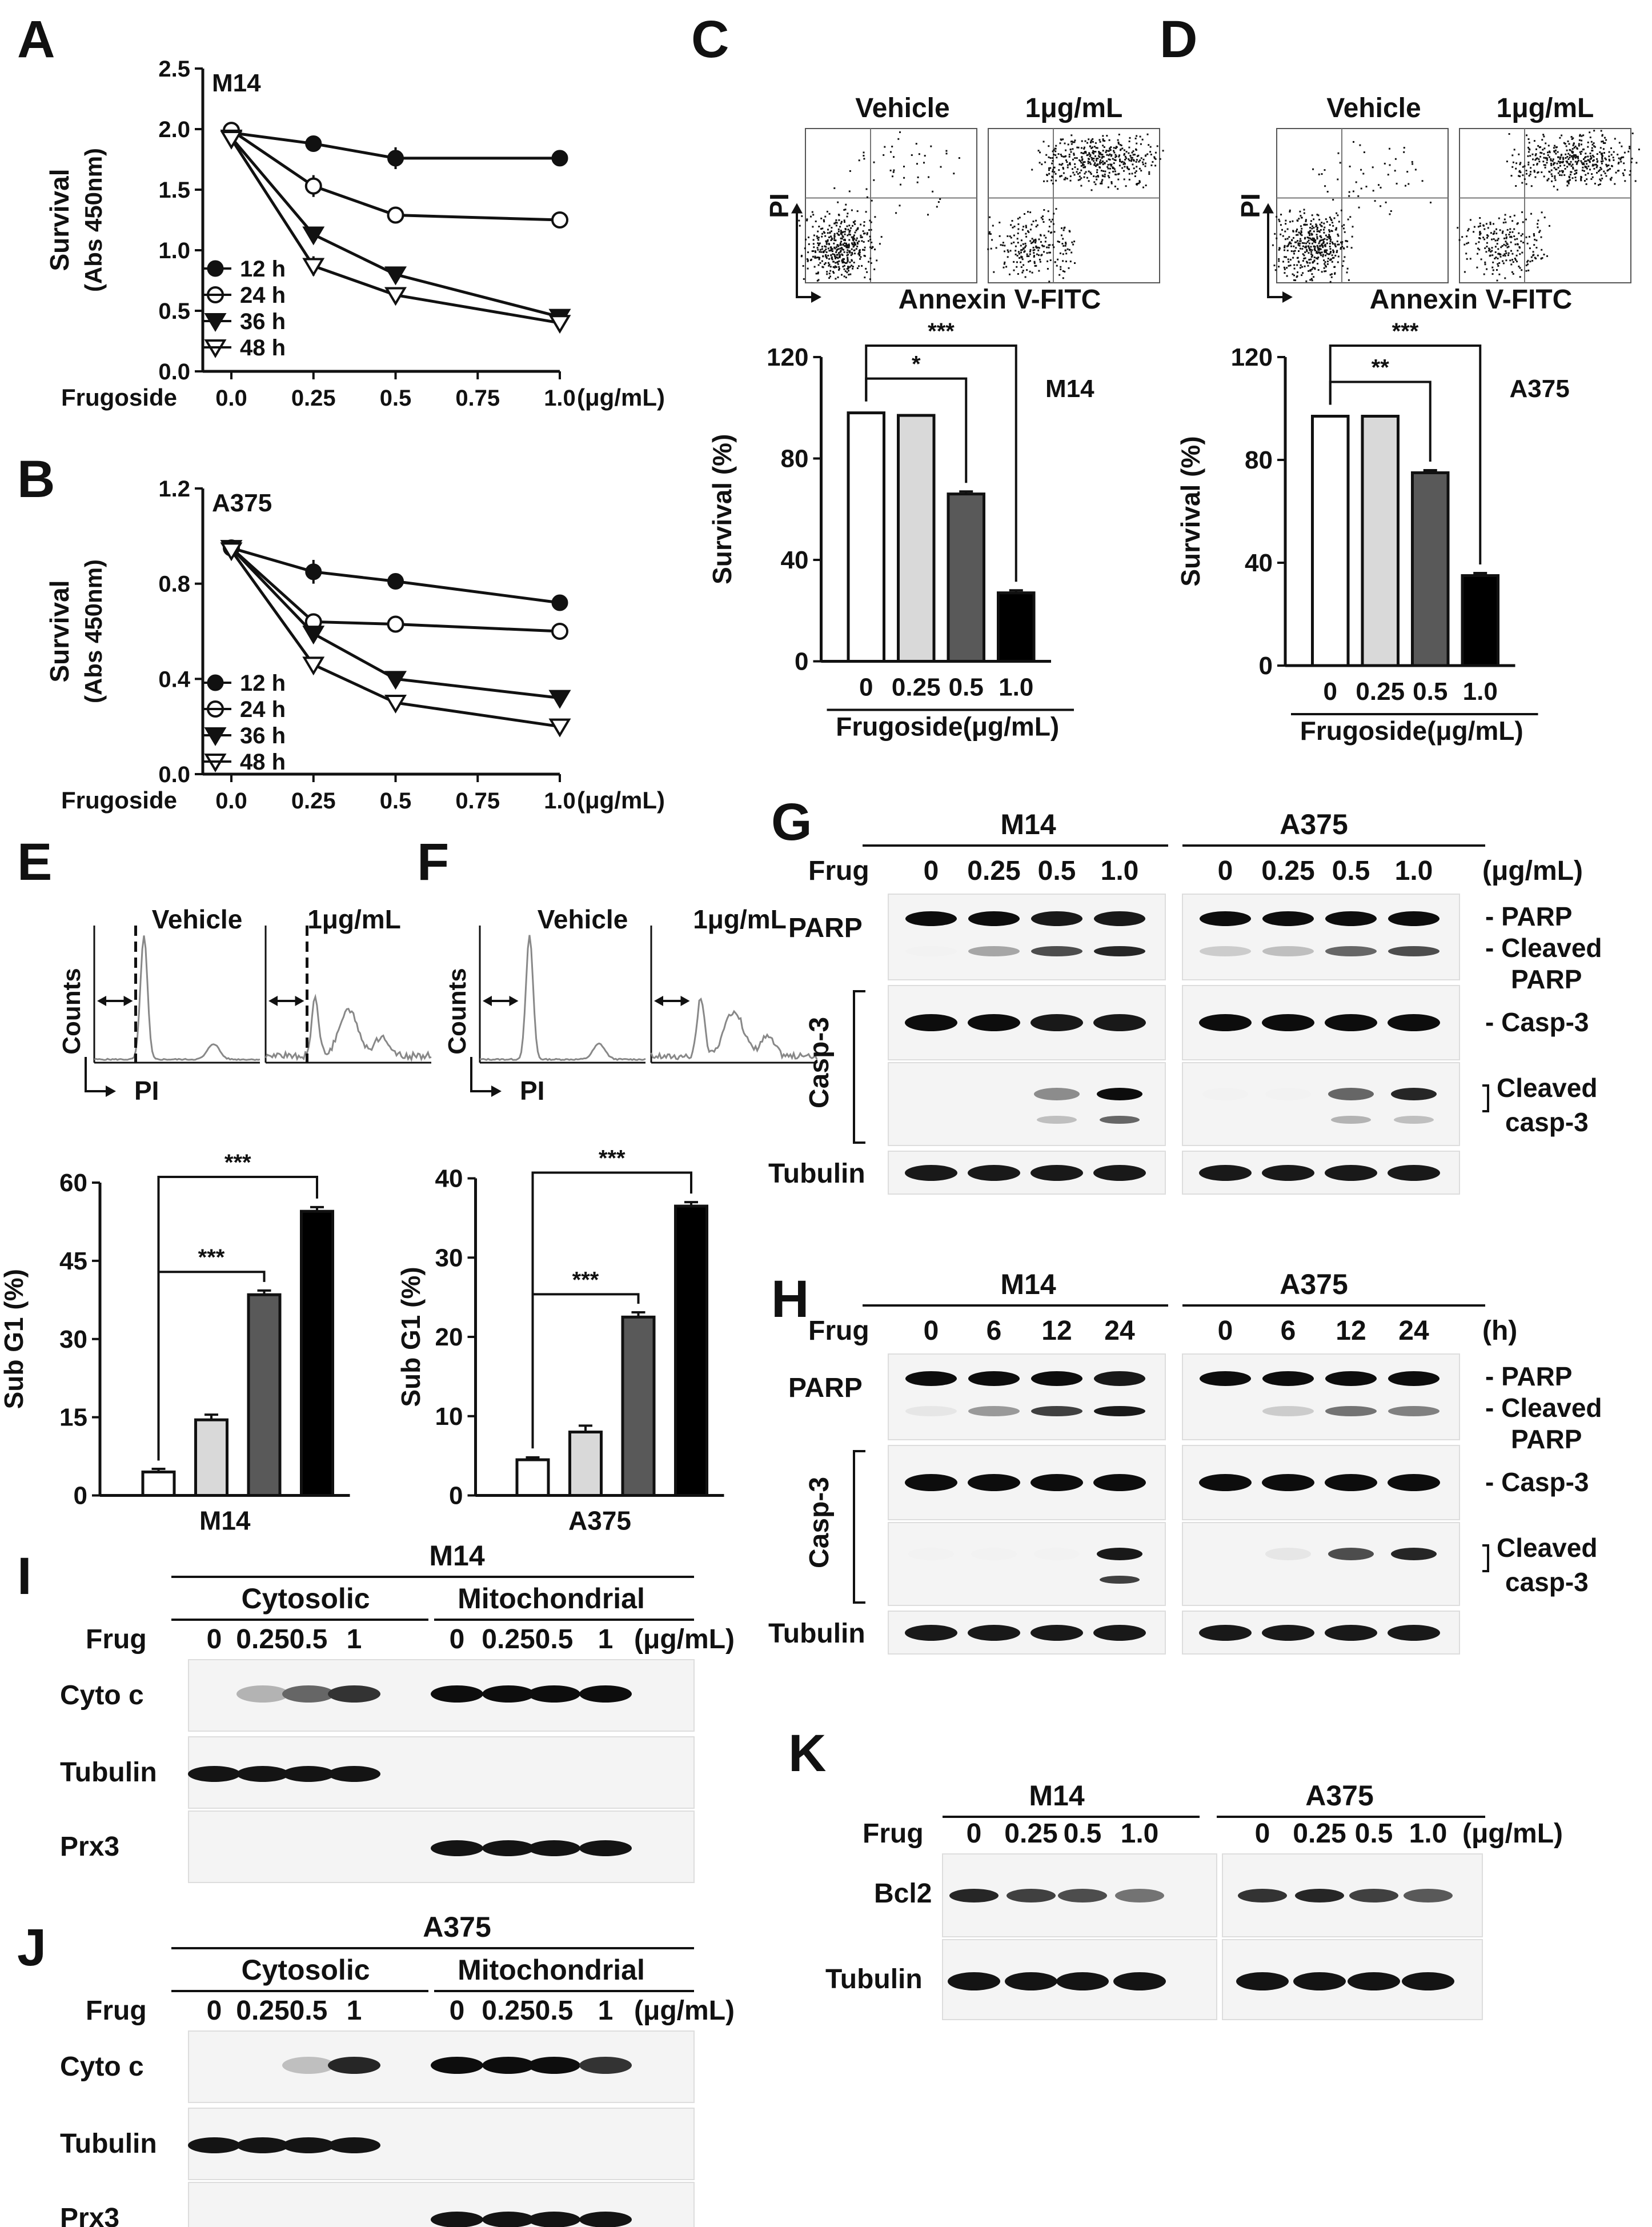 The image size is (1652, 2227). What do you see at coordinates (1120, 1120) in the screenshot?
I see `band-cleaved-casp3` at bounding box center [1120, 1120].